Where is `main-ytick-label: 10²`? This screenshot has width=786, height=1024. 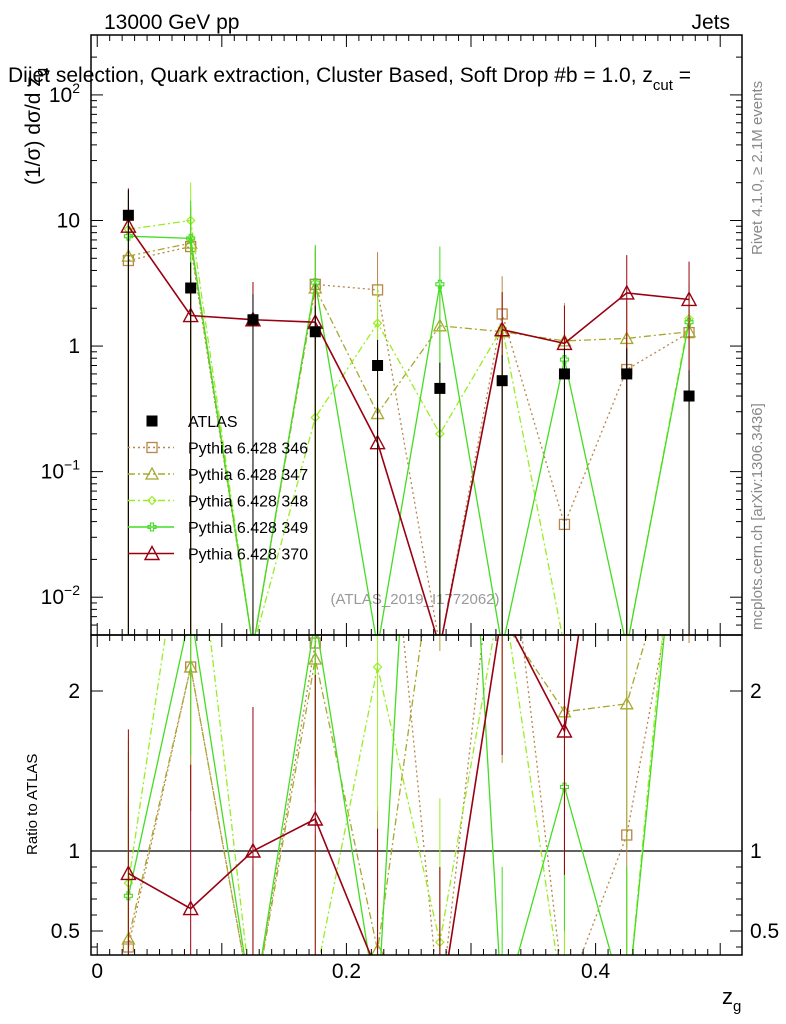 main-ytick-label: 10² is located at coordinates (64, 93).